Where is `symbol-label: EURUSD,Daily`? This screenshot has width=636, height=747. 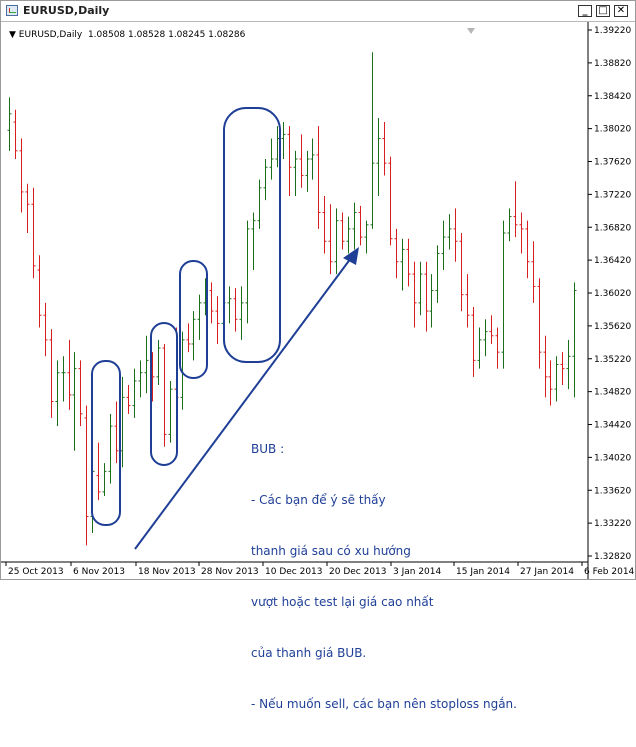 symbol-label: EURUSD,Daily is located at coordinates (50, 35).